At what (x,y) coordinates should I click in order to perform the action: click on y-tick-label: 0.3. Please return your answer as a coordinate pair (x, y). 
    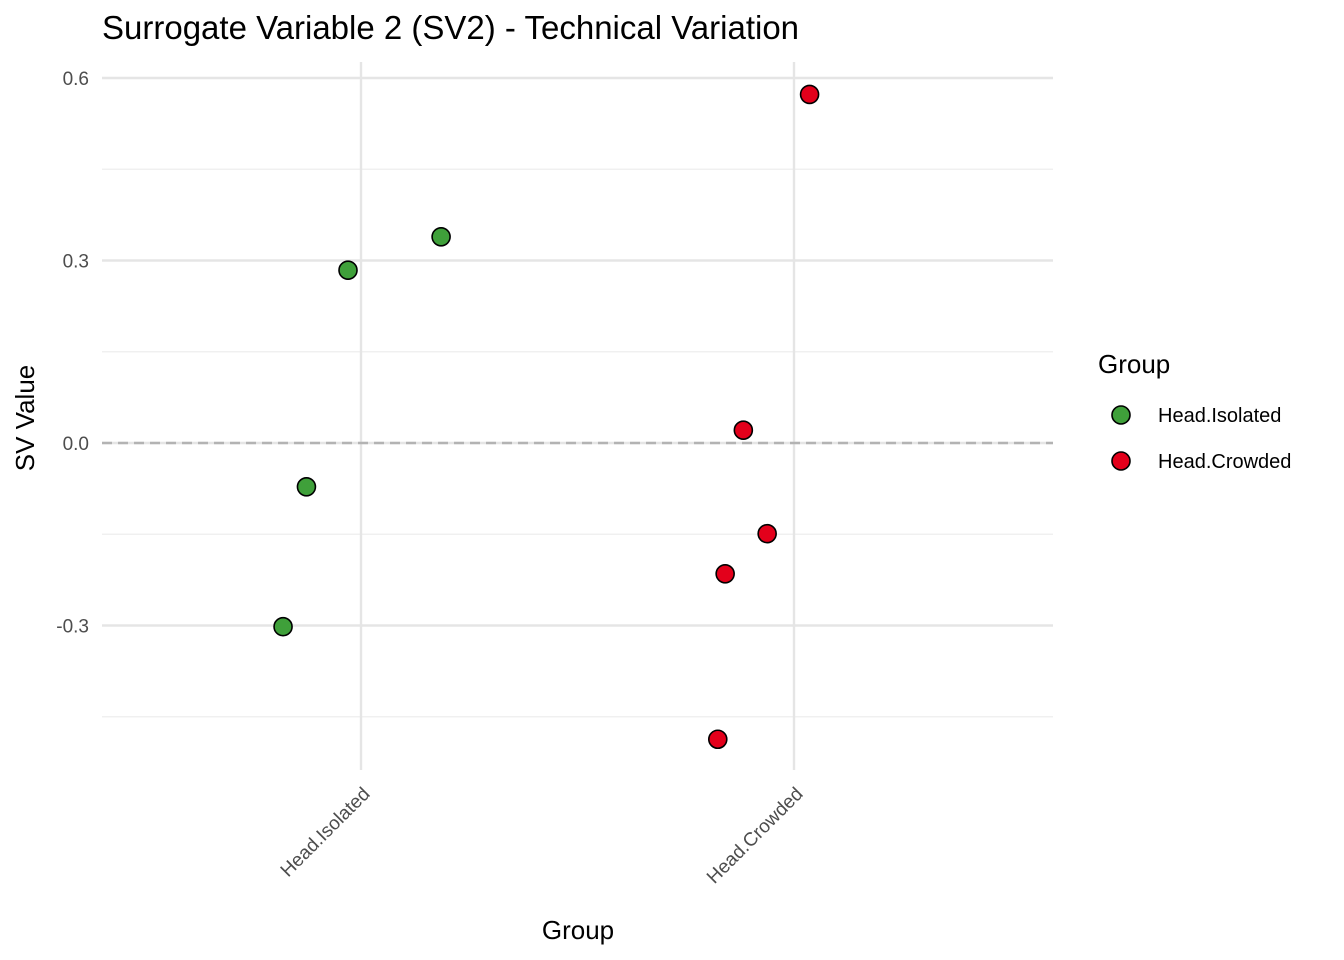
    Looking at the image, I should click on (76, 262).